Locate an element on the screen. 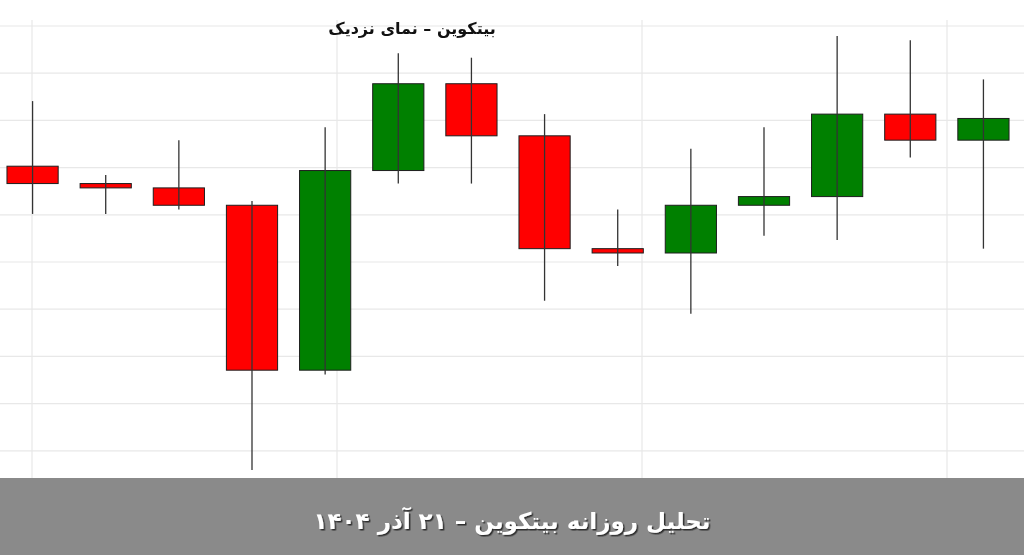 This screenshot has height=555, width=1024. text: تحلیل روزانه بیتکوین – ۲۱ آذر ۱۴۰۴ is located at coordinates (512, 520).